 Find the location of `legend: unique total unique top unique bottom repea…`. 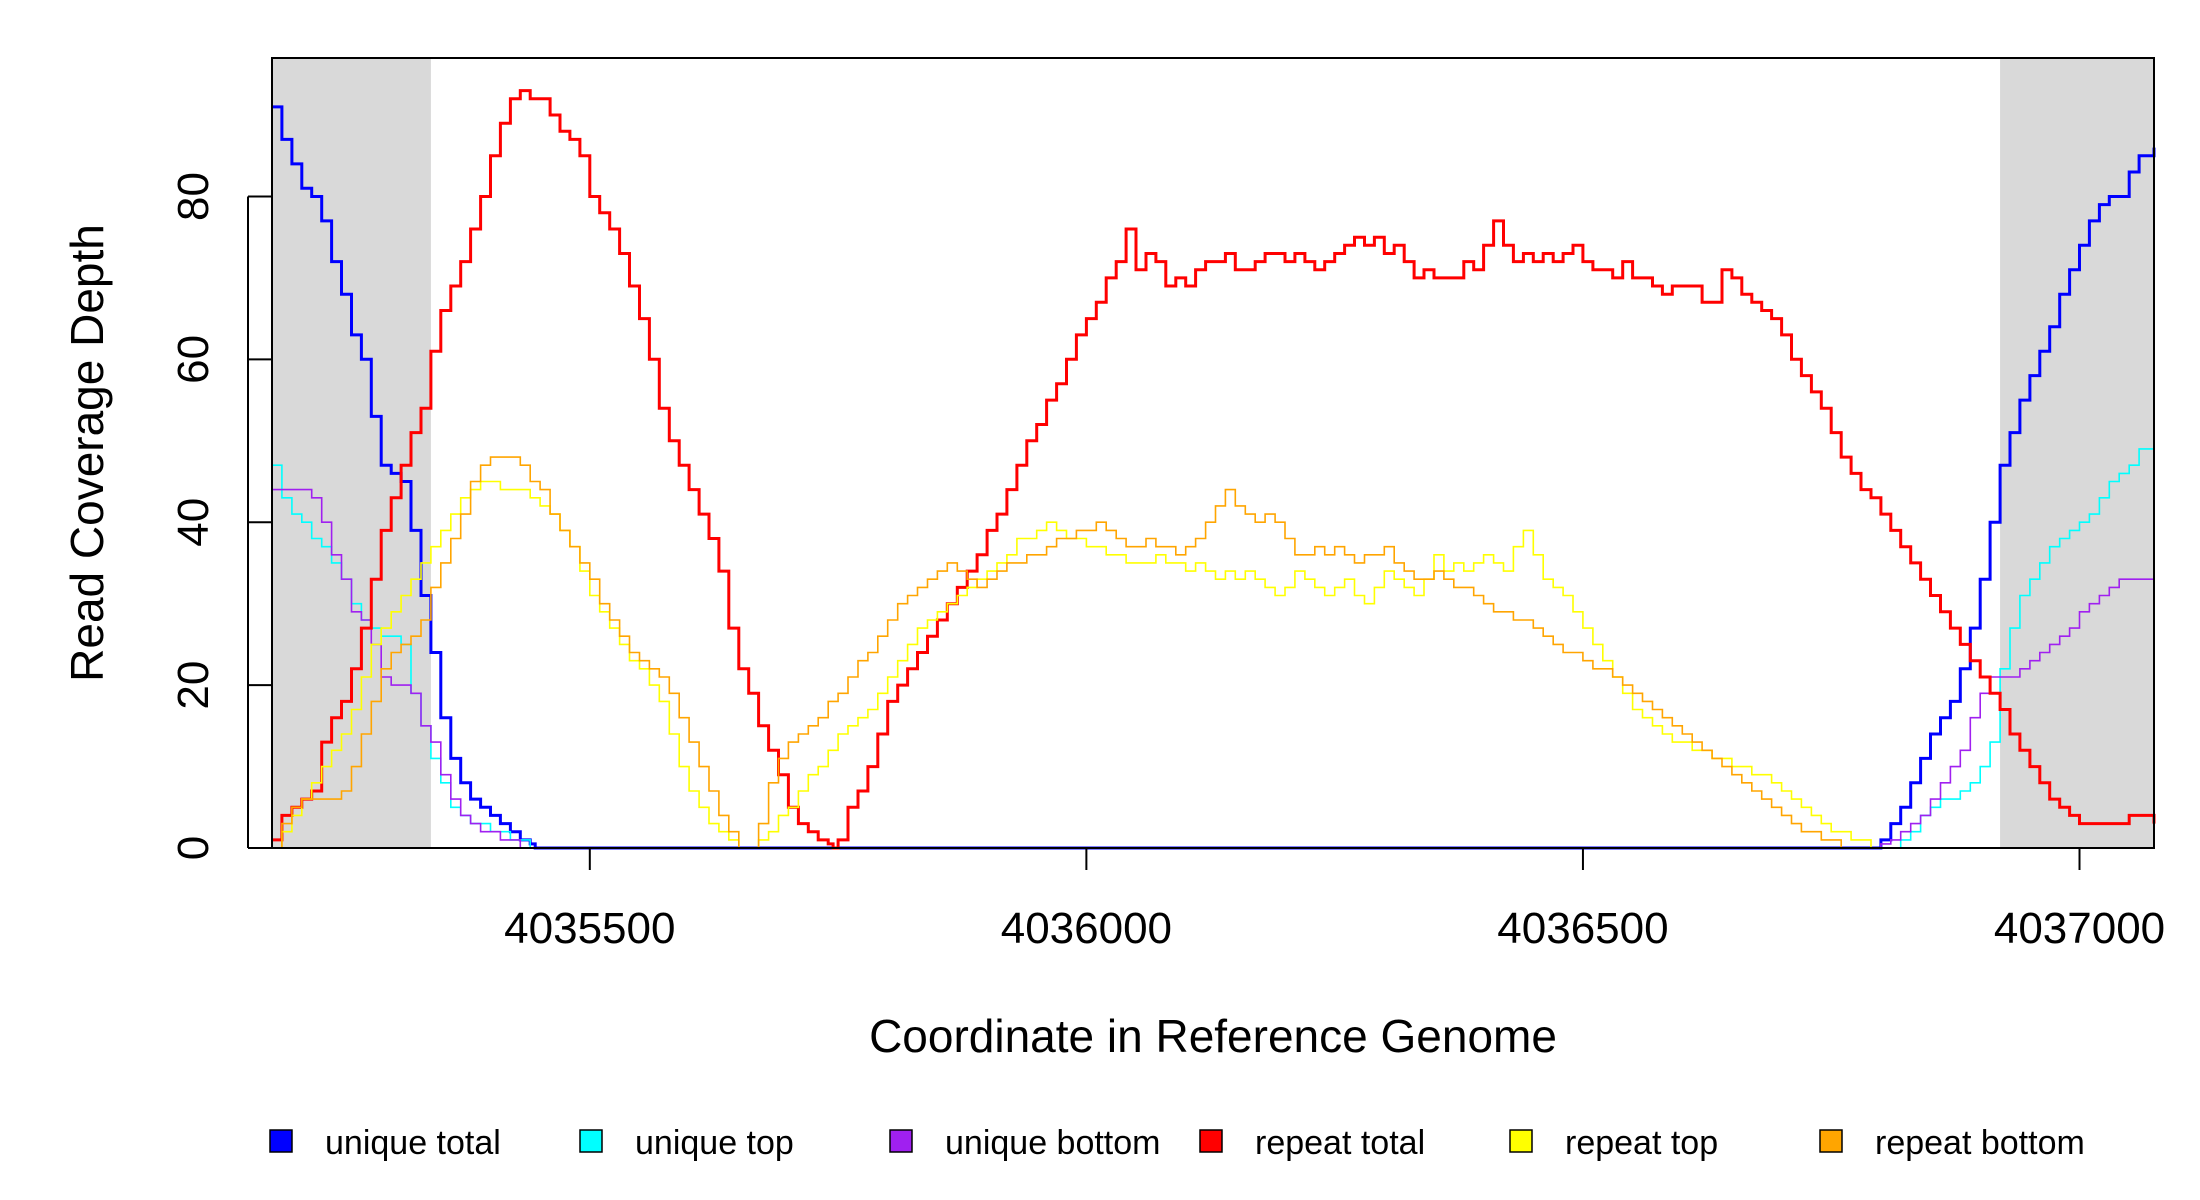

legend: unique total unique top unique bottom repea… is located at coordinates (1177, 1143).